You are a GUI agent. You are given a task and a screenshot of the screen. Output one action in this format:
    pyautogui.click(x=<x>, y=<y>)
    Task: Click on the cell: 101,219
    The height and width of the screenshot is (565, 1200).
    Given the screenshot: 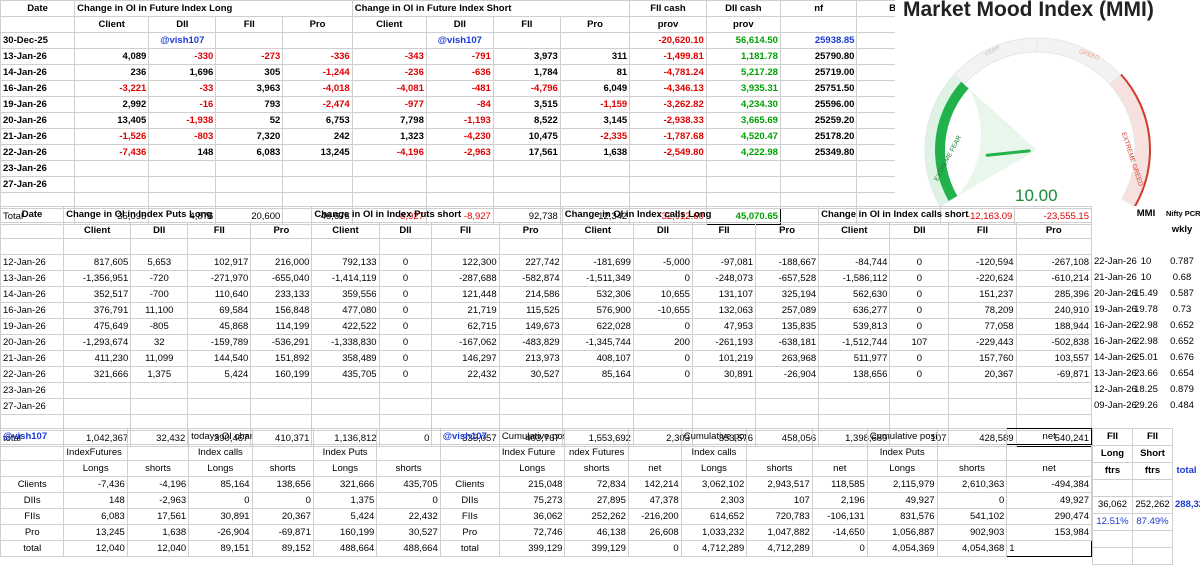 What is the action you would take?
    pyautogui.click(x=723, y=359)
    